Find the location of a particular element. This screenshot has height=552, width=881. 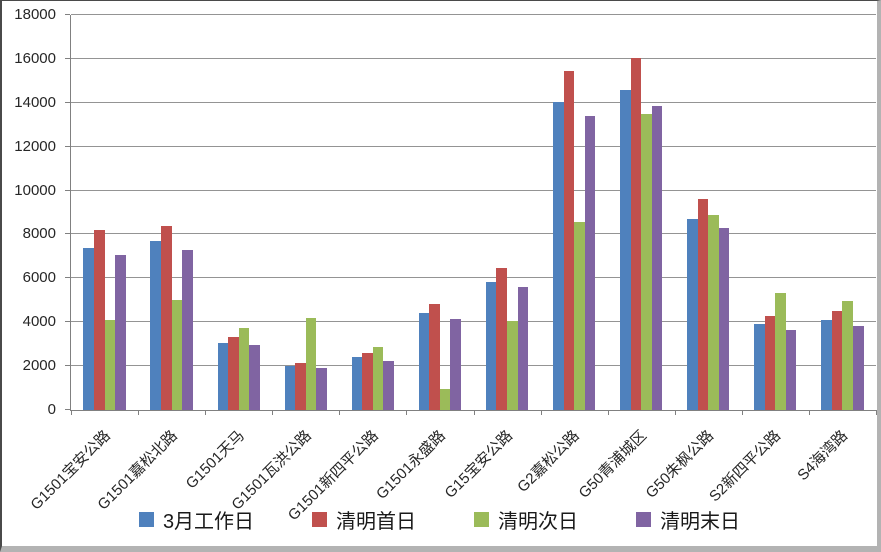

y-axis-tick-label: 16000 is located at coordinates (35, 58).